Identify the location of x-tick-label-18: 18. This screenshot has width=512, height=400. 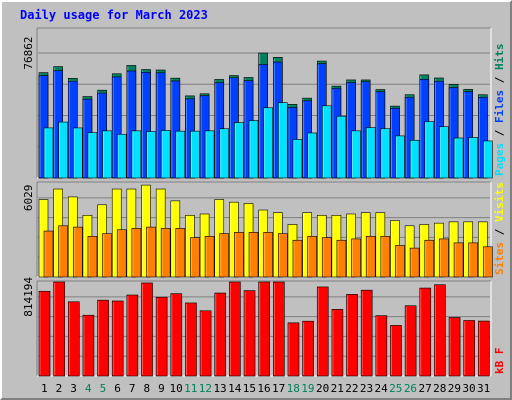
(293, 388).